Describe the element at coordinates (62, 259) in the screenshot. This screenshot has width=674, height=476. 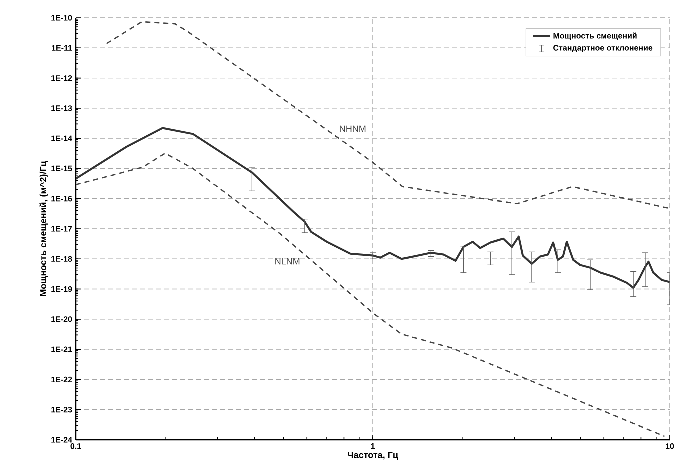
I see `y-tick-label: 1E-18` at that location.